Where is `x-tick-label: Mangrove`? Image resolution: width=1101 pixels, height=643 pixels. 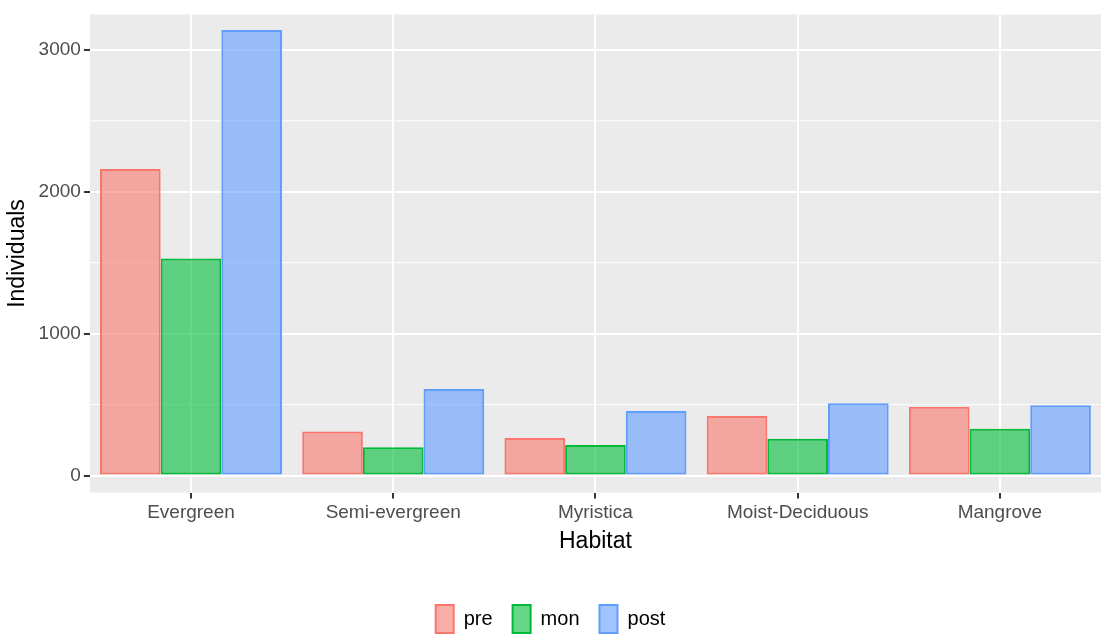 x-tick-label: Mangrove is located at coordinates (1000, 512).